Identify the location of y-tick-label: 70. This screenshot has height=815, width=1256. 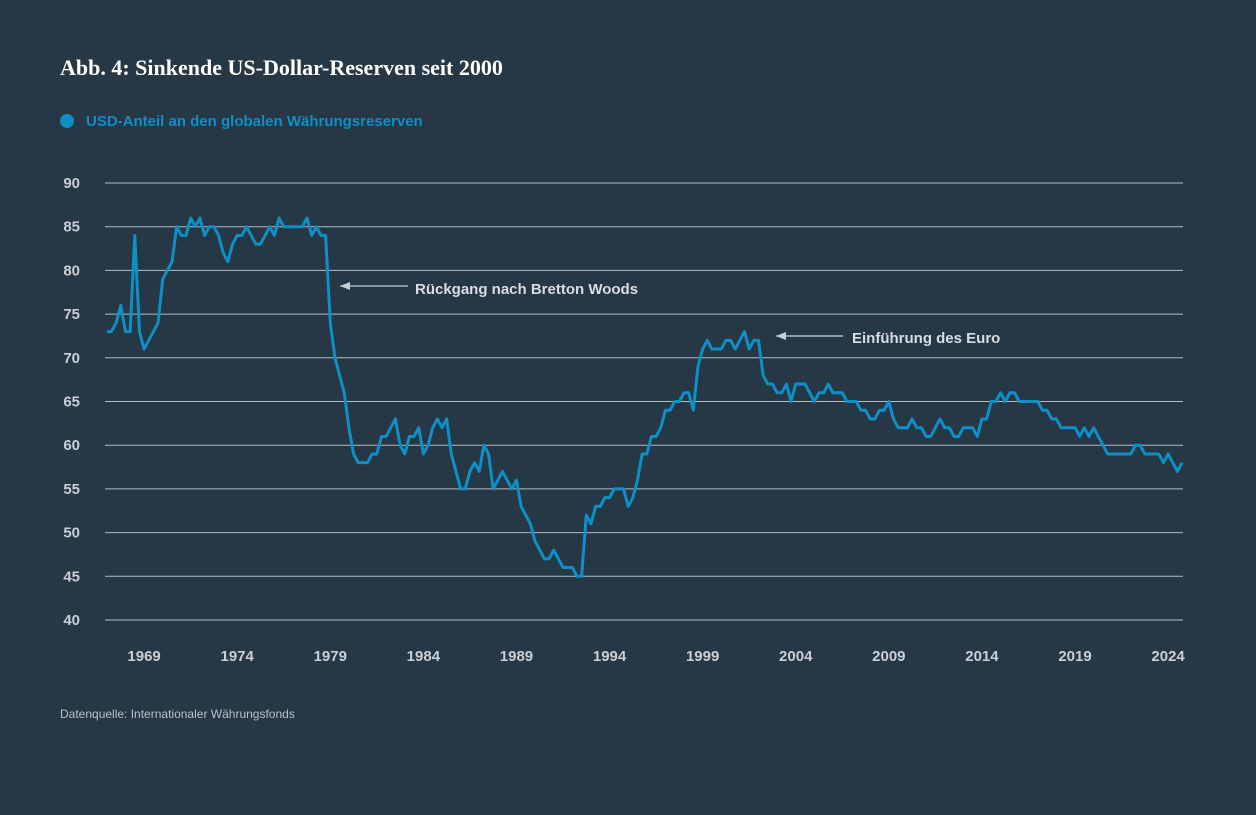
(71, 358).